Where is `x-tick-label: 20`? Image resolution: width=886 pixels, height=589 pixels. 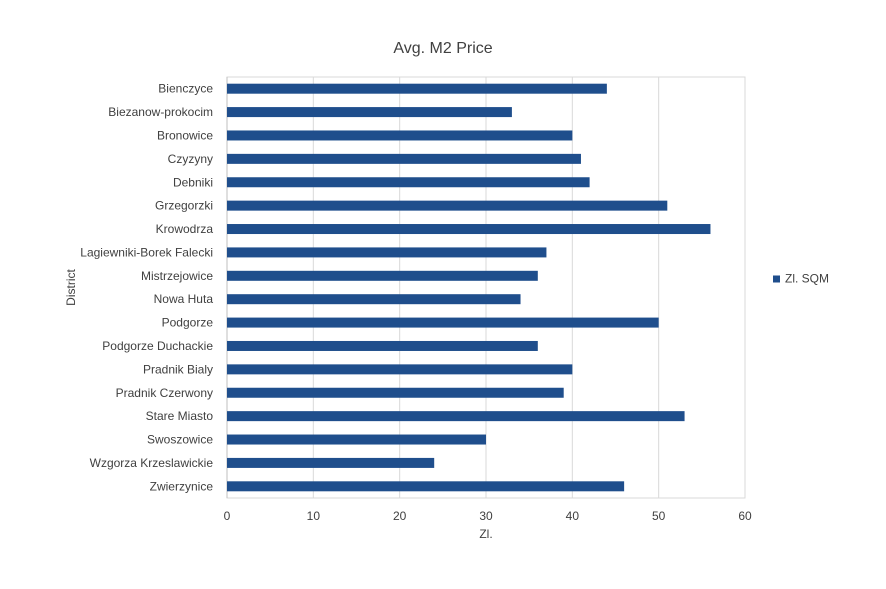 x-tick-label: 20 is located at coordinates (400, 516).